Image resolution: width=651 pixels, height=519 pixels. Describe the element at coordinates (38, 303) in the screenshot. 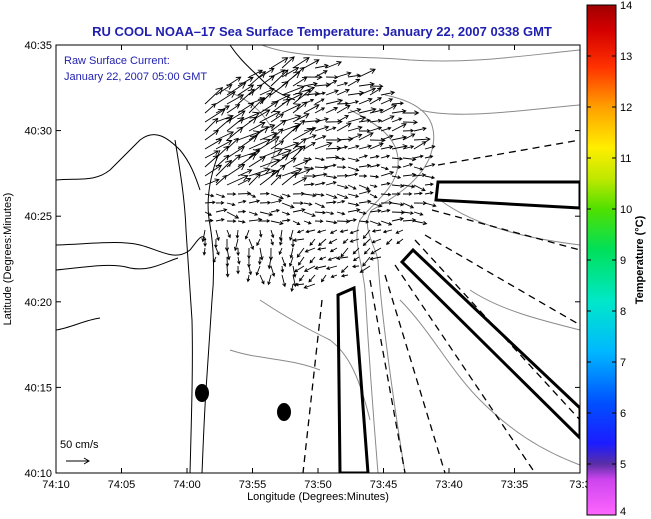

I see `y-tick-label: 40:20` at that location.